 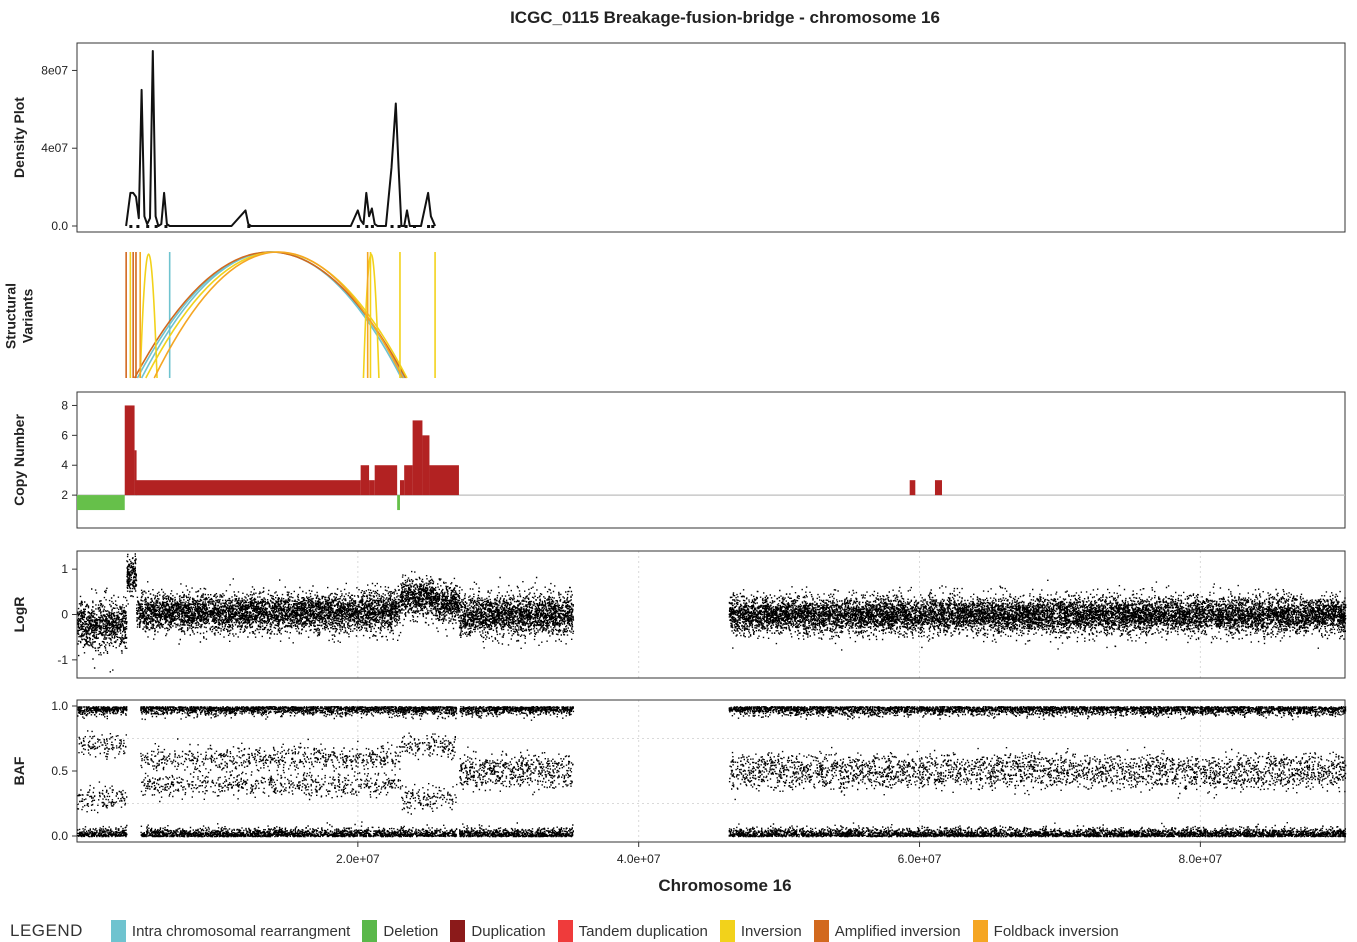 I want to click on y-tick-label: -1, so click(x=62, y=660).